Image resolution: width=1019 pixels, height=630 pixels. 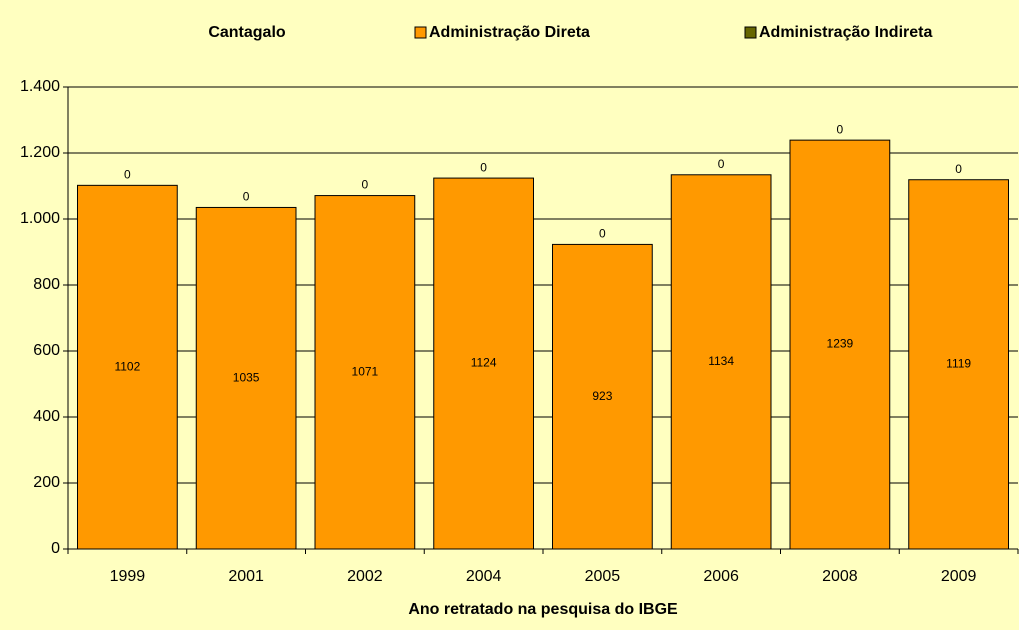 I want to click on value-label: 923, so click(x=602, y=396).